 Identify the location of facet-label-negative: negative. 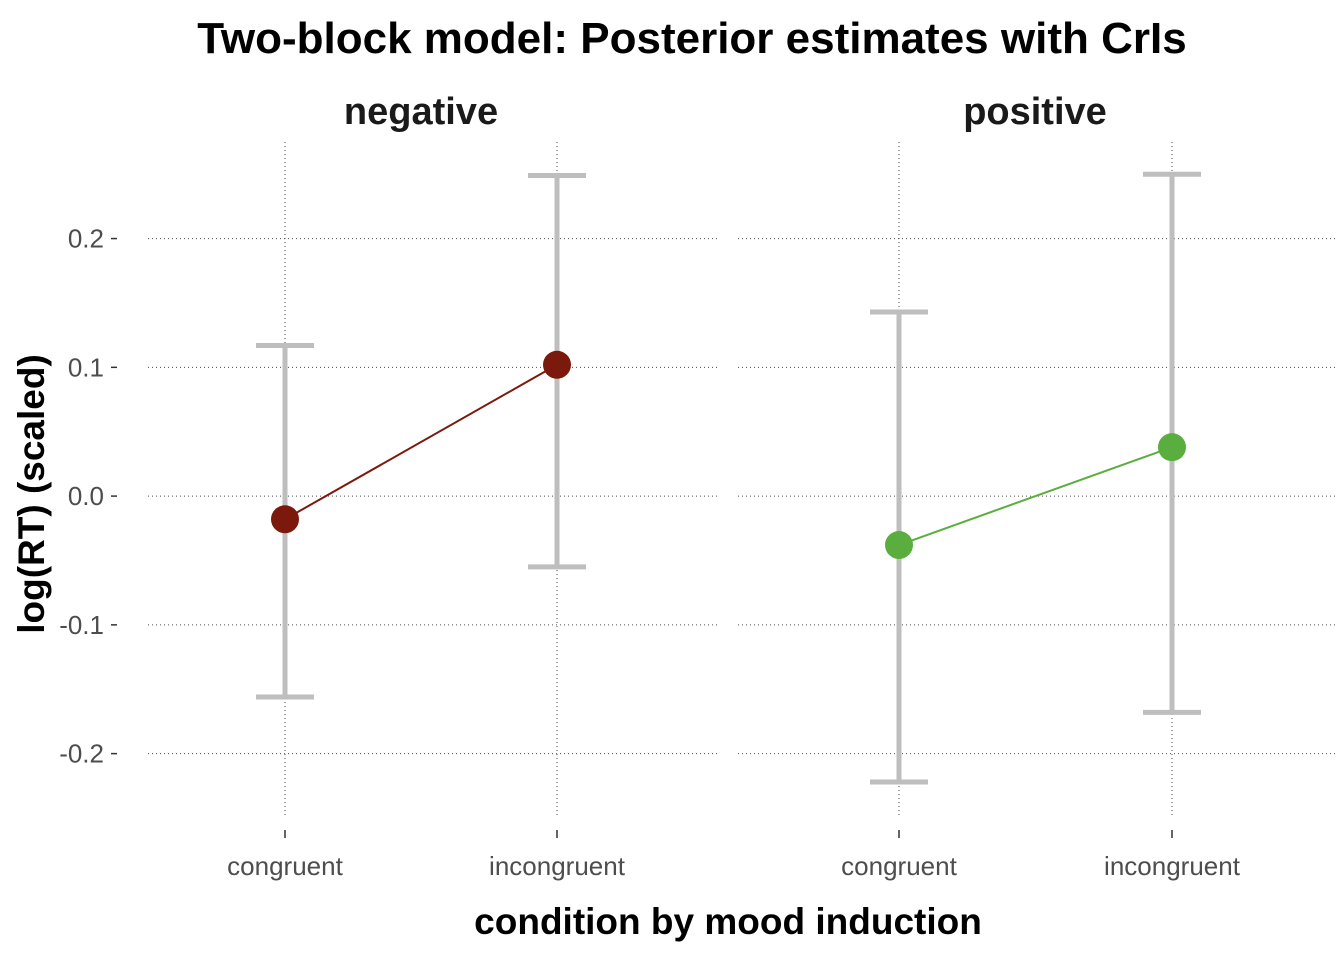
(421, 112).